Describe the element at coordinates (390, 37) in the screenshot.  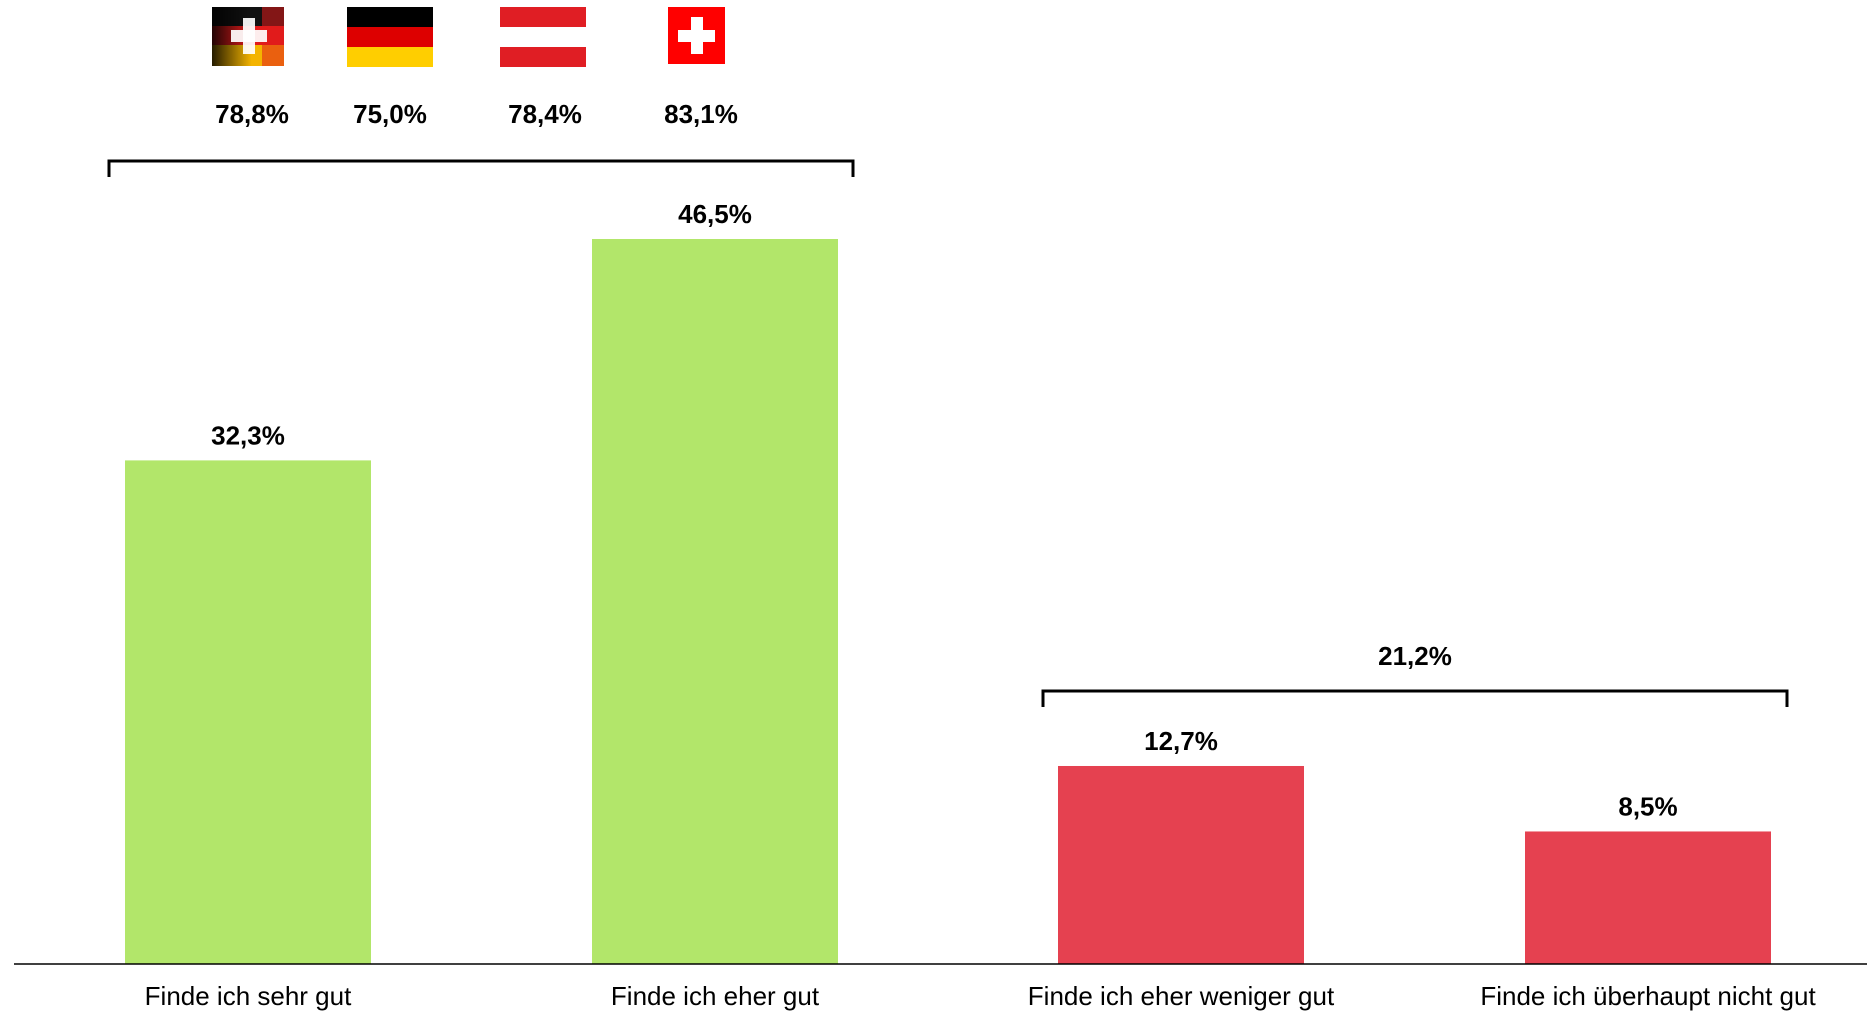
I see `germany-flag-icon` at that location.